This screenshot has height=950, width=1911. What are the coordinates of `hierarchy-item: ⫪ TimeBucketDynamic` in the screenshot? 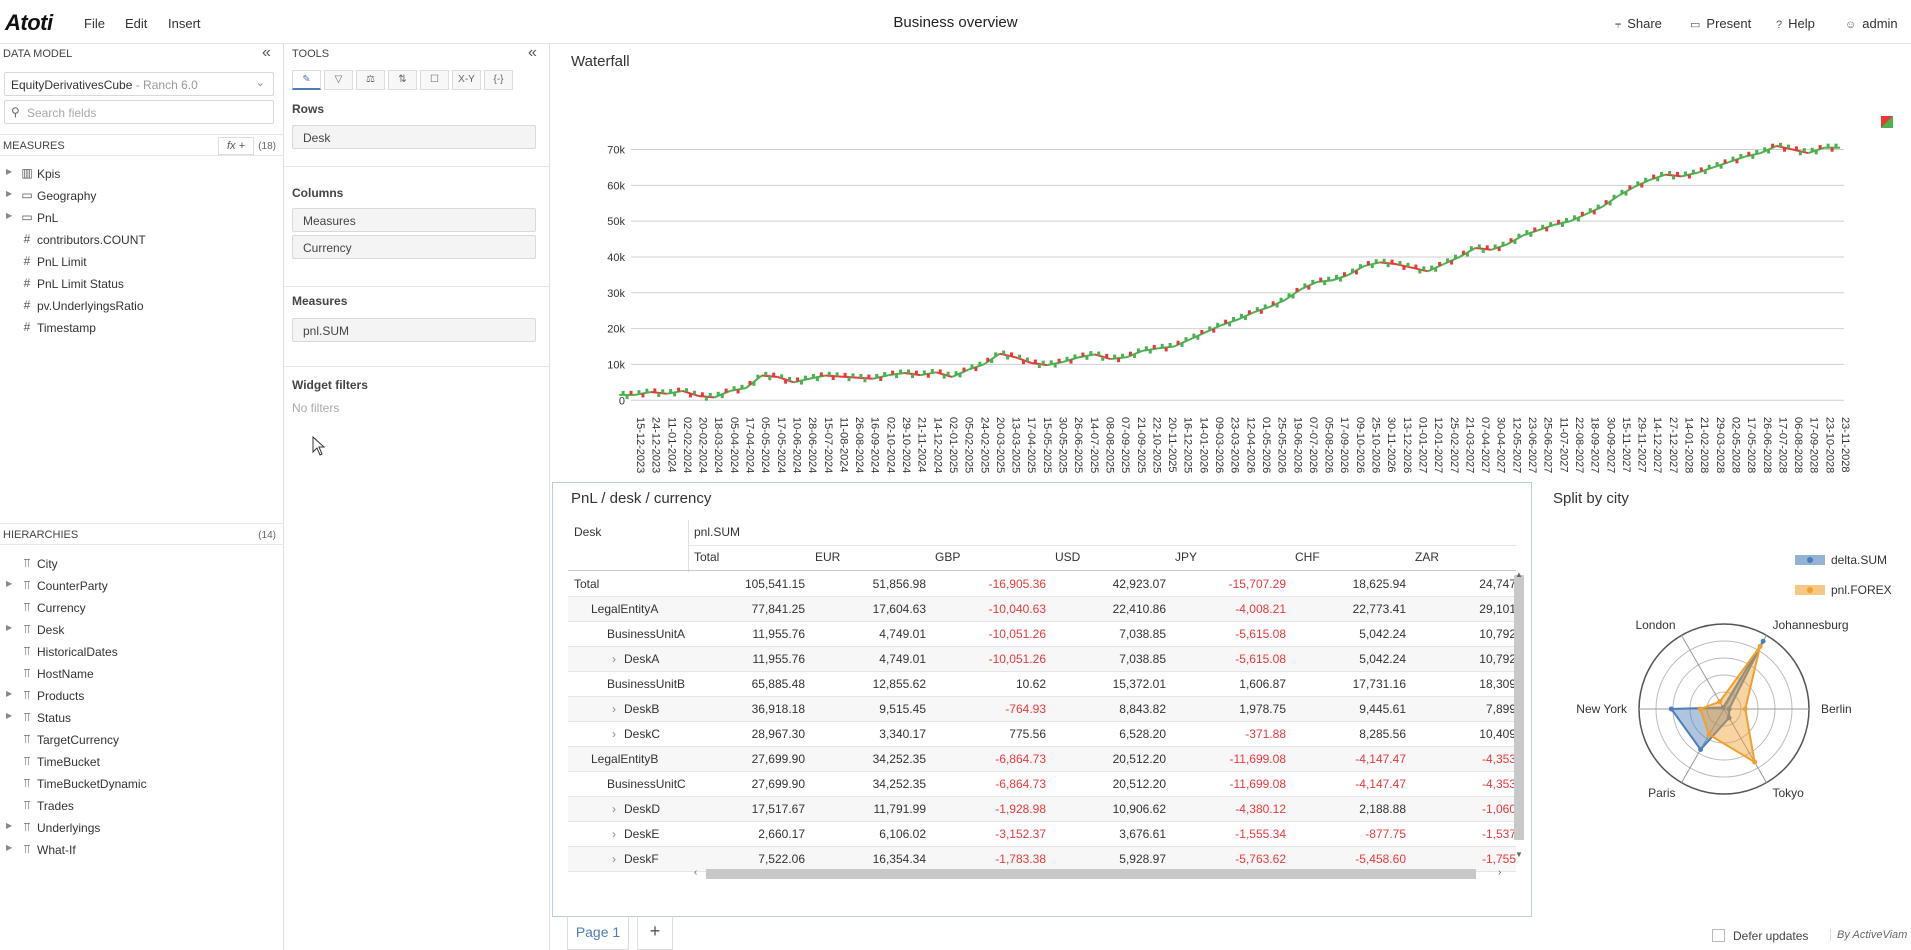 It's located at (140, 784).